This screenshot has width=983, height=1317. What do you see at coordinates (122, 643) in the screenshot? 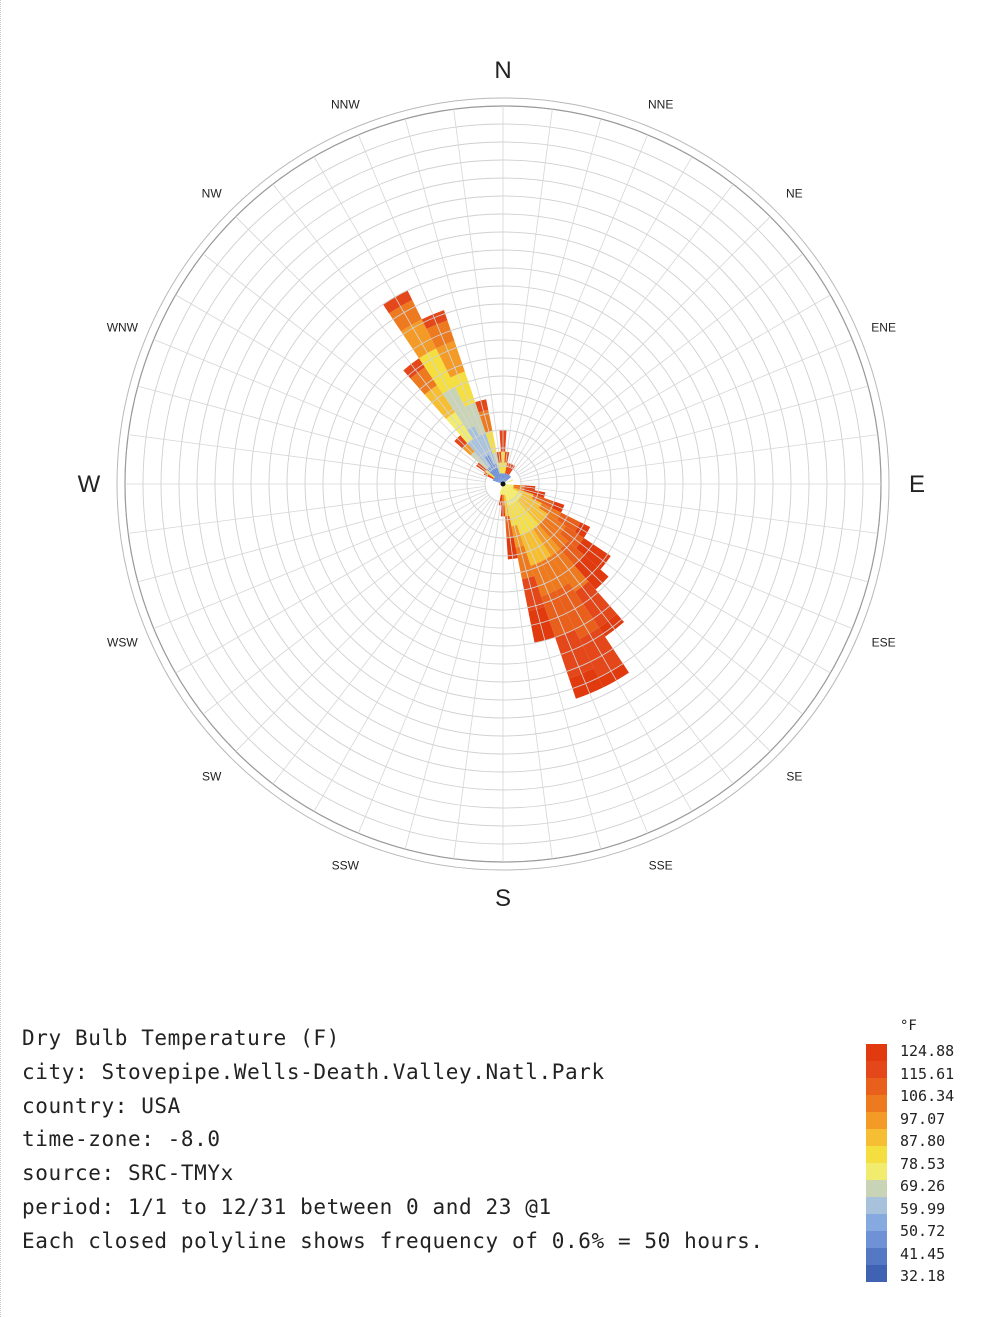
I see `direction-label-wsw: WSW` at bounding box center [122, 643].